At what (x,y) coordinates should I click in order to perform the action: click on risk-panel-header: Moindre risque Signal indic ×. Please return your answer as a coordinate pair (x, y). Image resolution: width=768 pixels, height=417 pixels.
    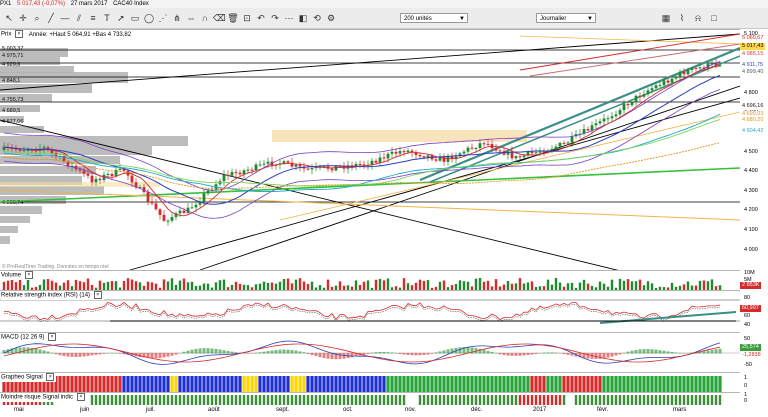
    Looking at the image, I should click on (44, 397).